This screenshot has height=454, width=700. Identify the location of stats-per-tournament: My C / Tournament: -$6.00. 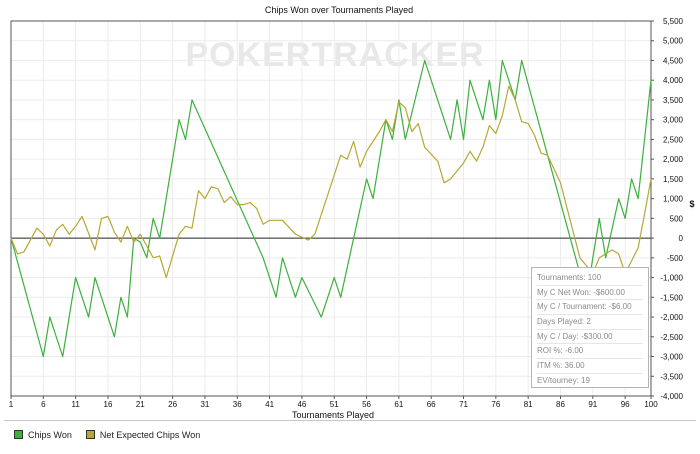
(590, 308).